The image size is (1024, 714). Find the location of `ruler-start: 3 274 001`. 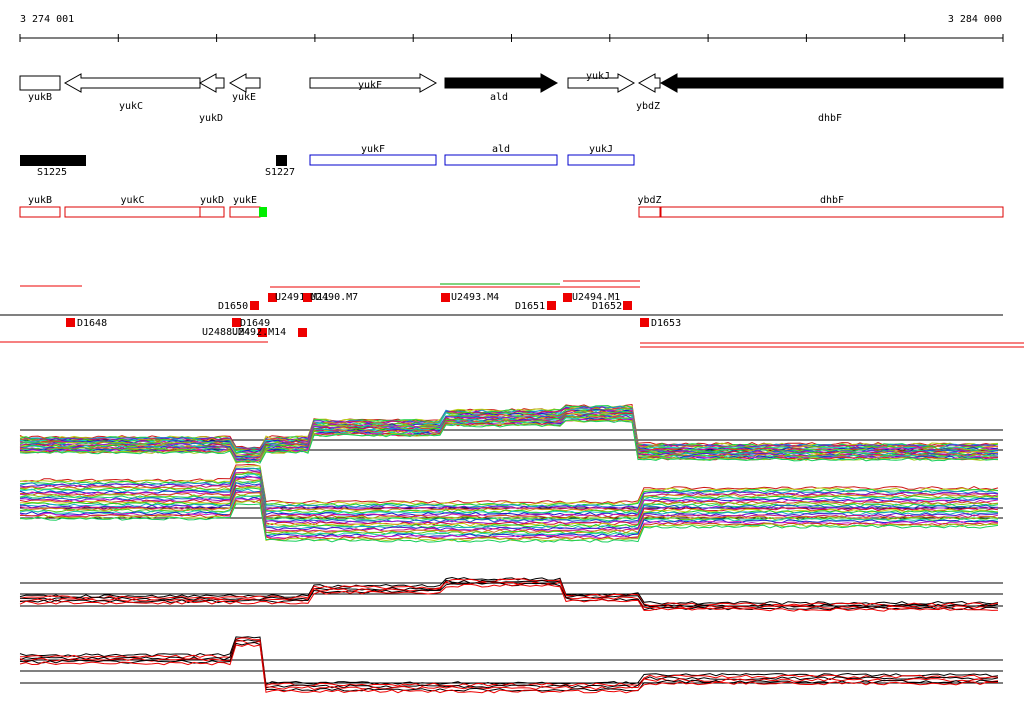

ruler-start: 3 274 001 is located at coordinates (47, 19).